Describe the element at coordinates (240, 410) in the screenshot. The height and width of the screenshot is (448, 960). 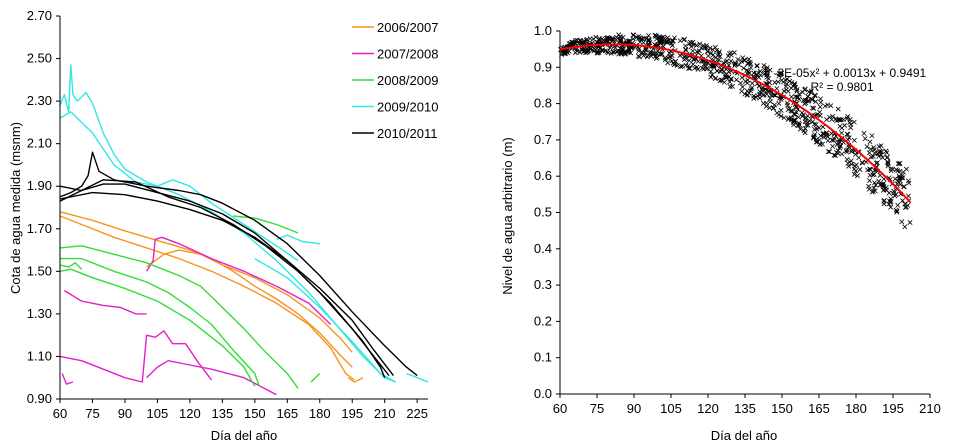
I see `left-x-ticks: 60 75 90 105 120 135 150 165 180 195 210 225` at that location.